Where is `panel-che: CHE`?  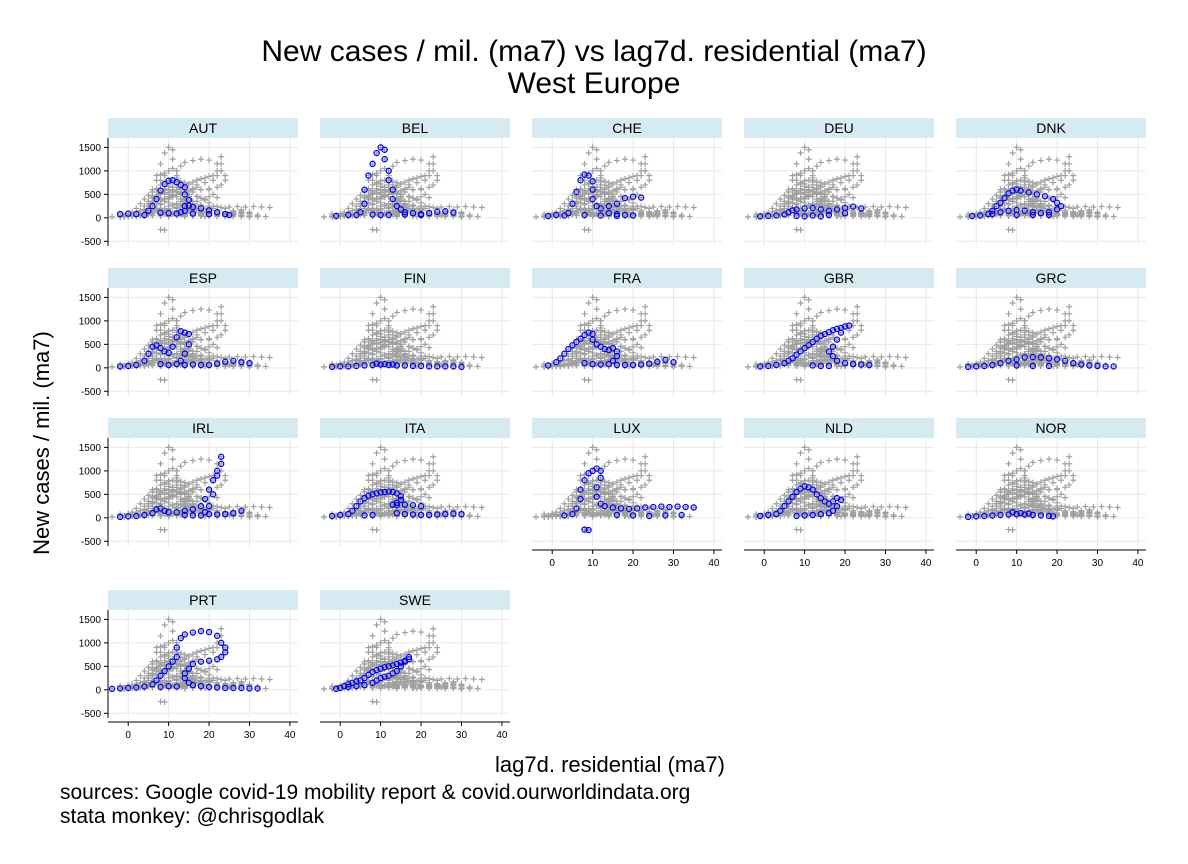 panel-che: CHE is located at coordinates (627, 182).